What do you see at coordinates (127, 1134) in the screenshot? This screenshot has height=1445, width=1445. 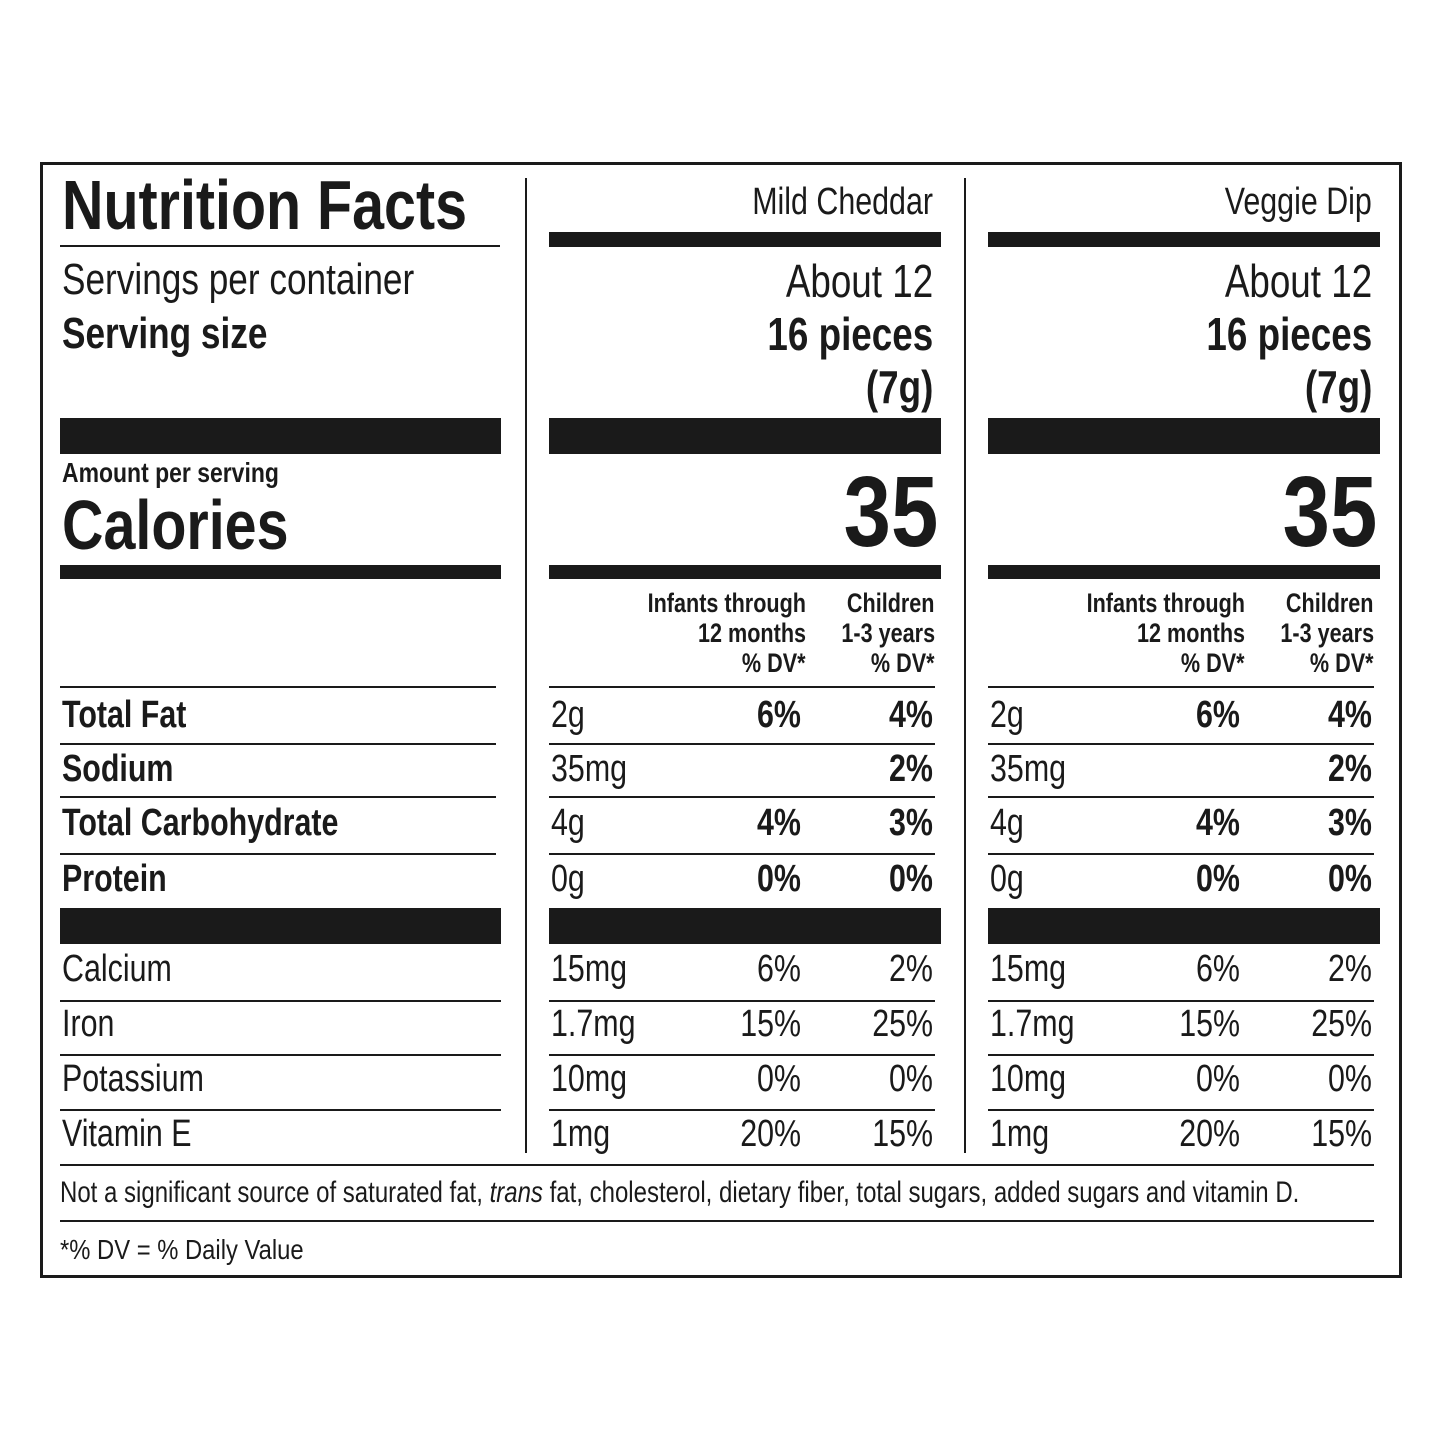 I see `nutrient-name: Vitamin E` at bounding box center [127, 1134].